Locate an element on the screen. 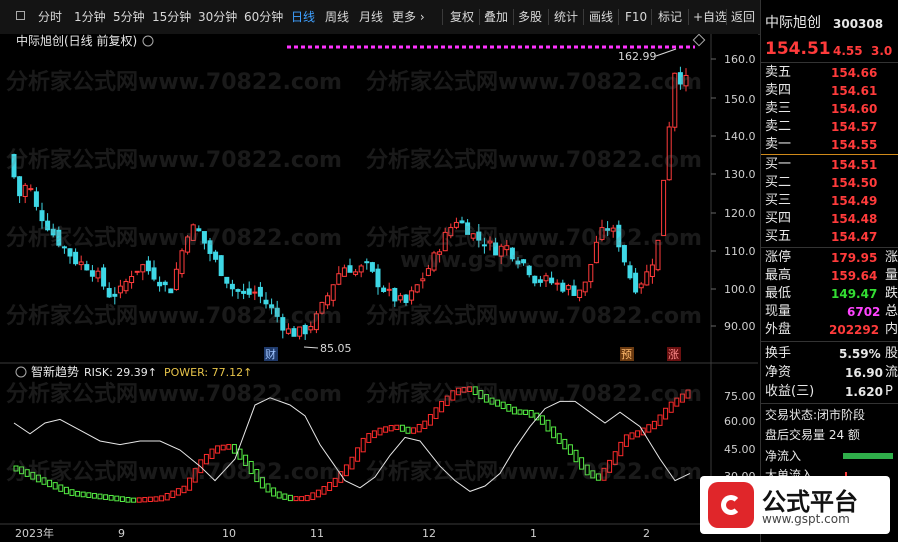  earnings-badge: 财 is located at coordinates (270, 354).